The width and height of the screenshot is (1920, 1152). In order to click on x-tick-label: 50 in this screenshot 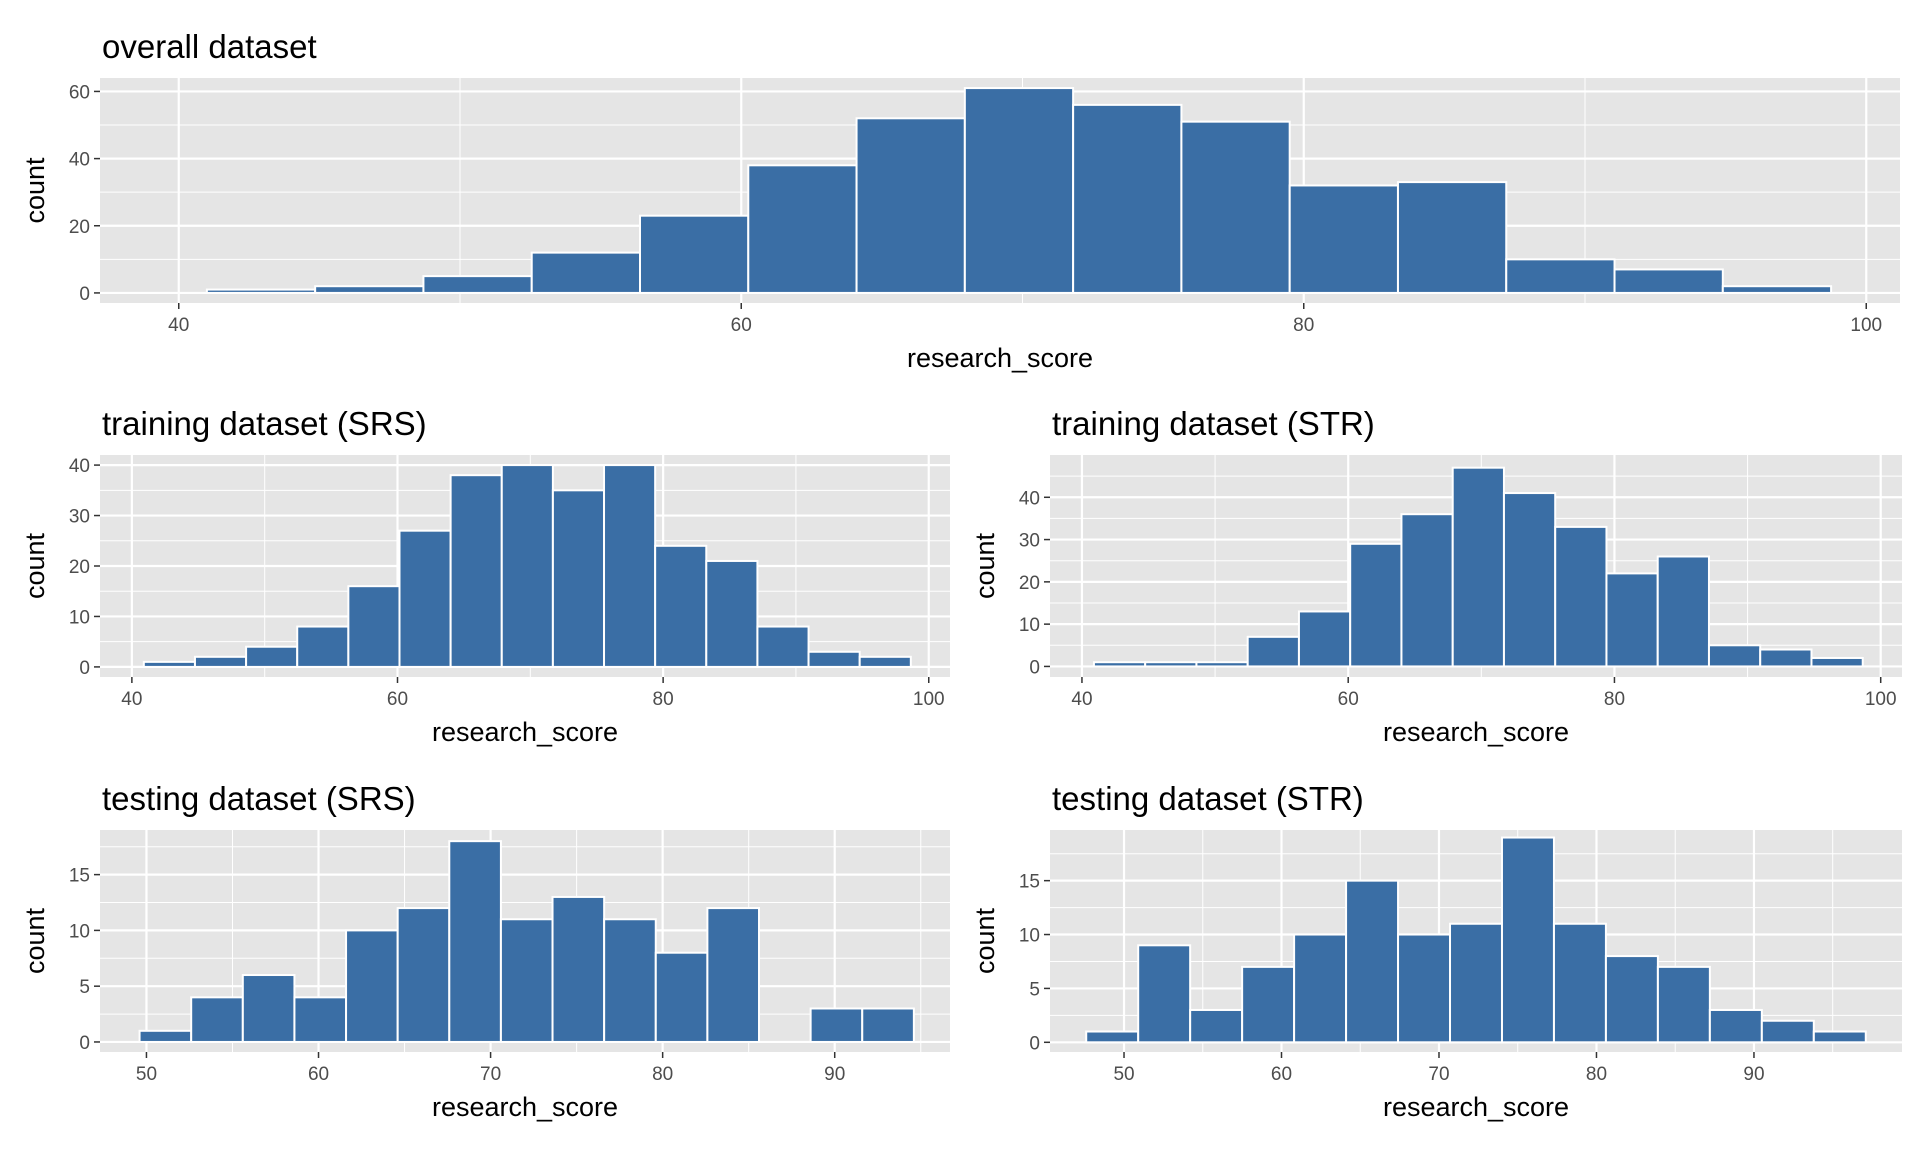, I will do `click(146, 1074)`.